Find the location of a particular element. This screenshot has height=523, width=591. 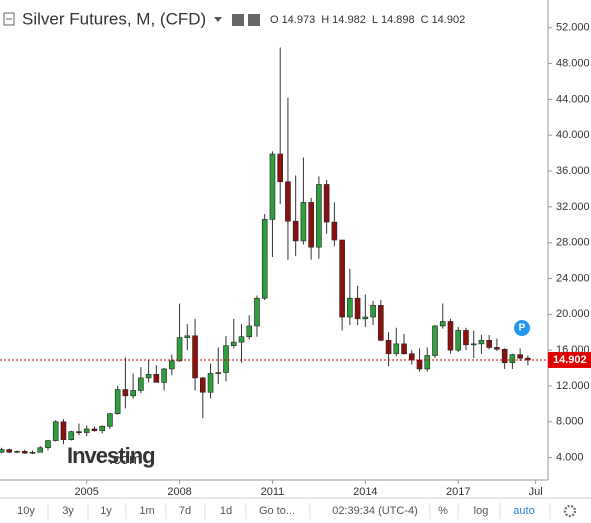

ohlc-value: 14.982 is located at coordinates (349, 20).